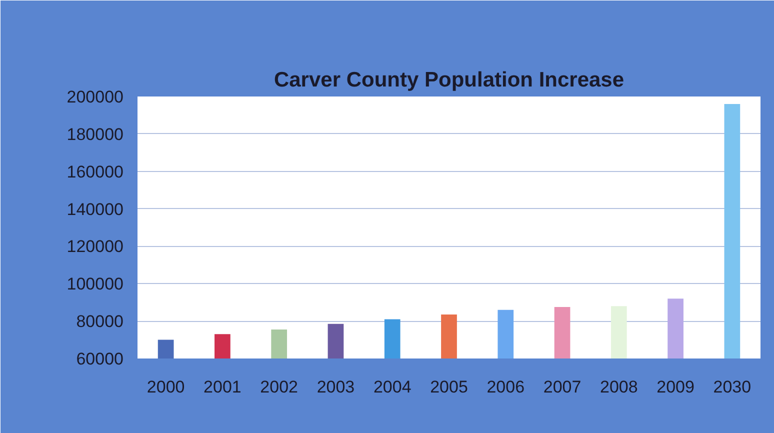 This screenshot has width=774, height=433. I want to click on x-tick-label: 2030, so click(732, 387).